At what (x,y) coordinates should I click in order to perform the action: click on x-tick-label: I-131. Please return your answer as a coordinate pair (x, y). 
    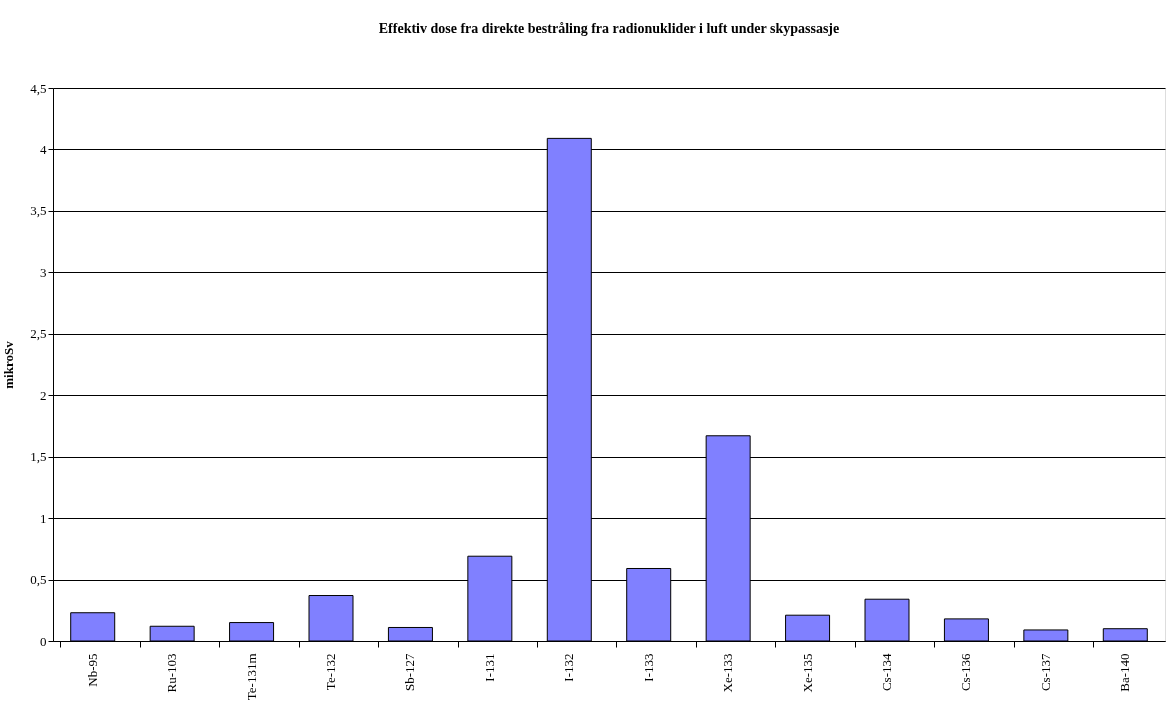
    Looking at the image, I should click on (489, 667).